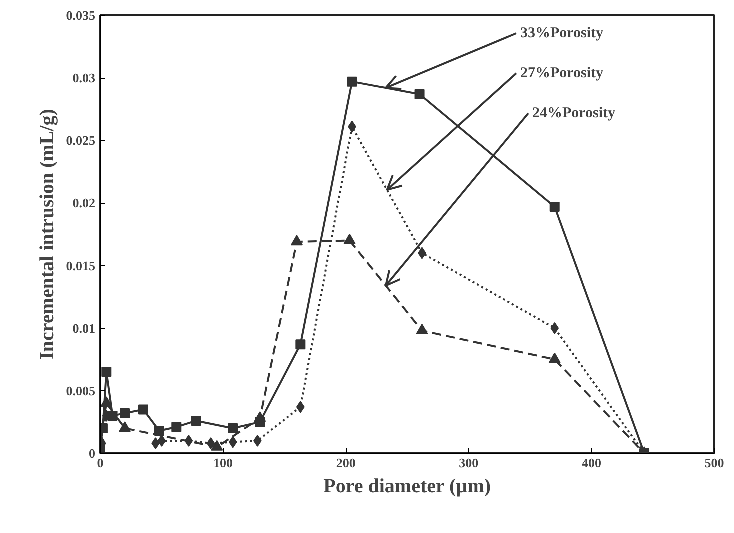  I want to click on x-tick-label: 500, so click(714, 463).